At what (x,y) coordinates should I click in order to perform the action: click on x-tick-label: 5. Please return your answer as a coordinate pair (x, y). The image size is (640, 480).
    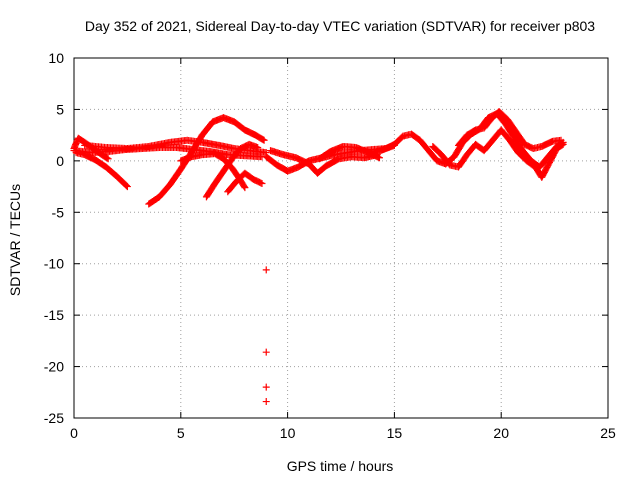
    Looking at the image, I should click on (181, 433).